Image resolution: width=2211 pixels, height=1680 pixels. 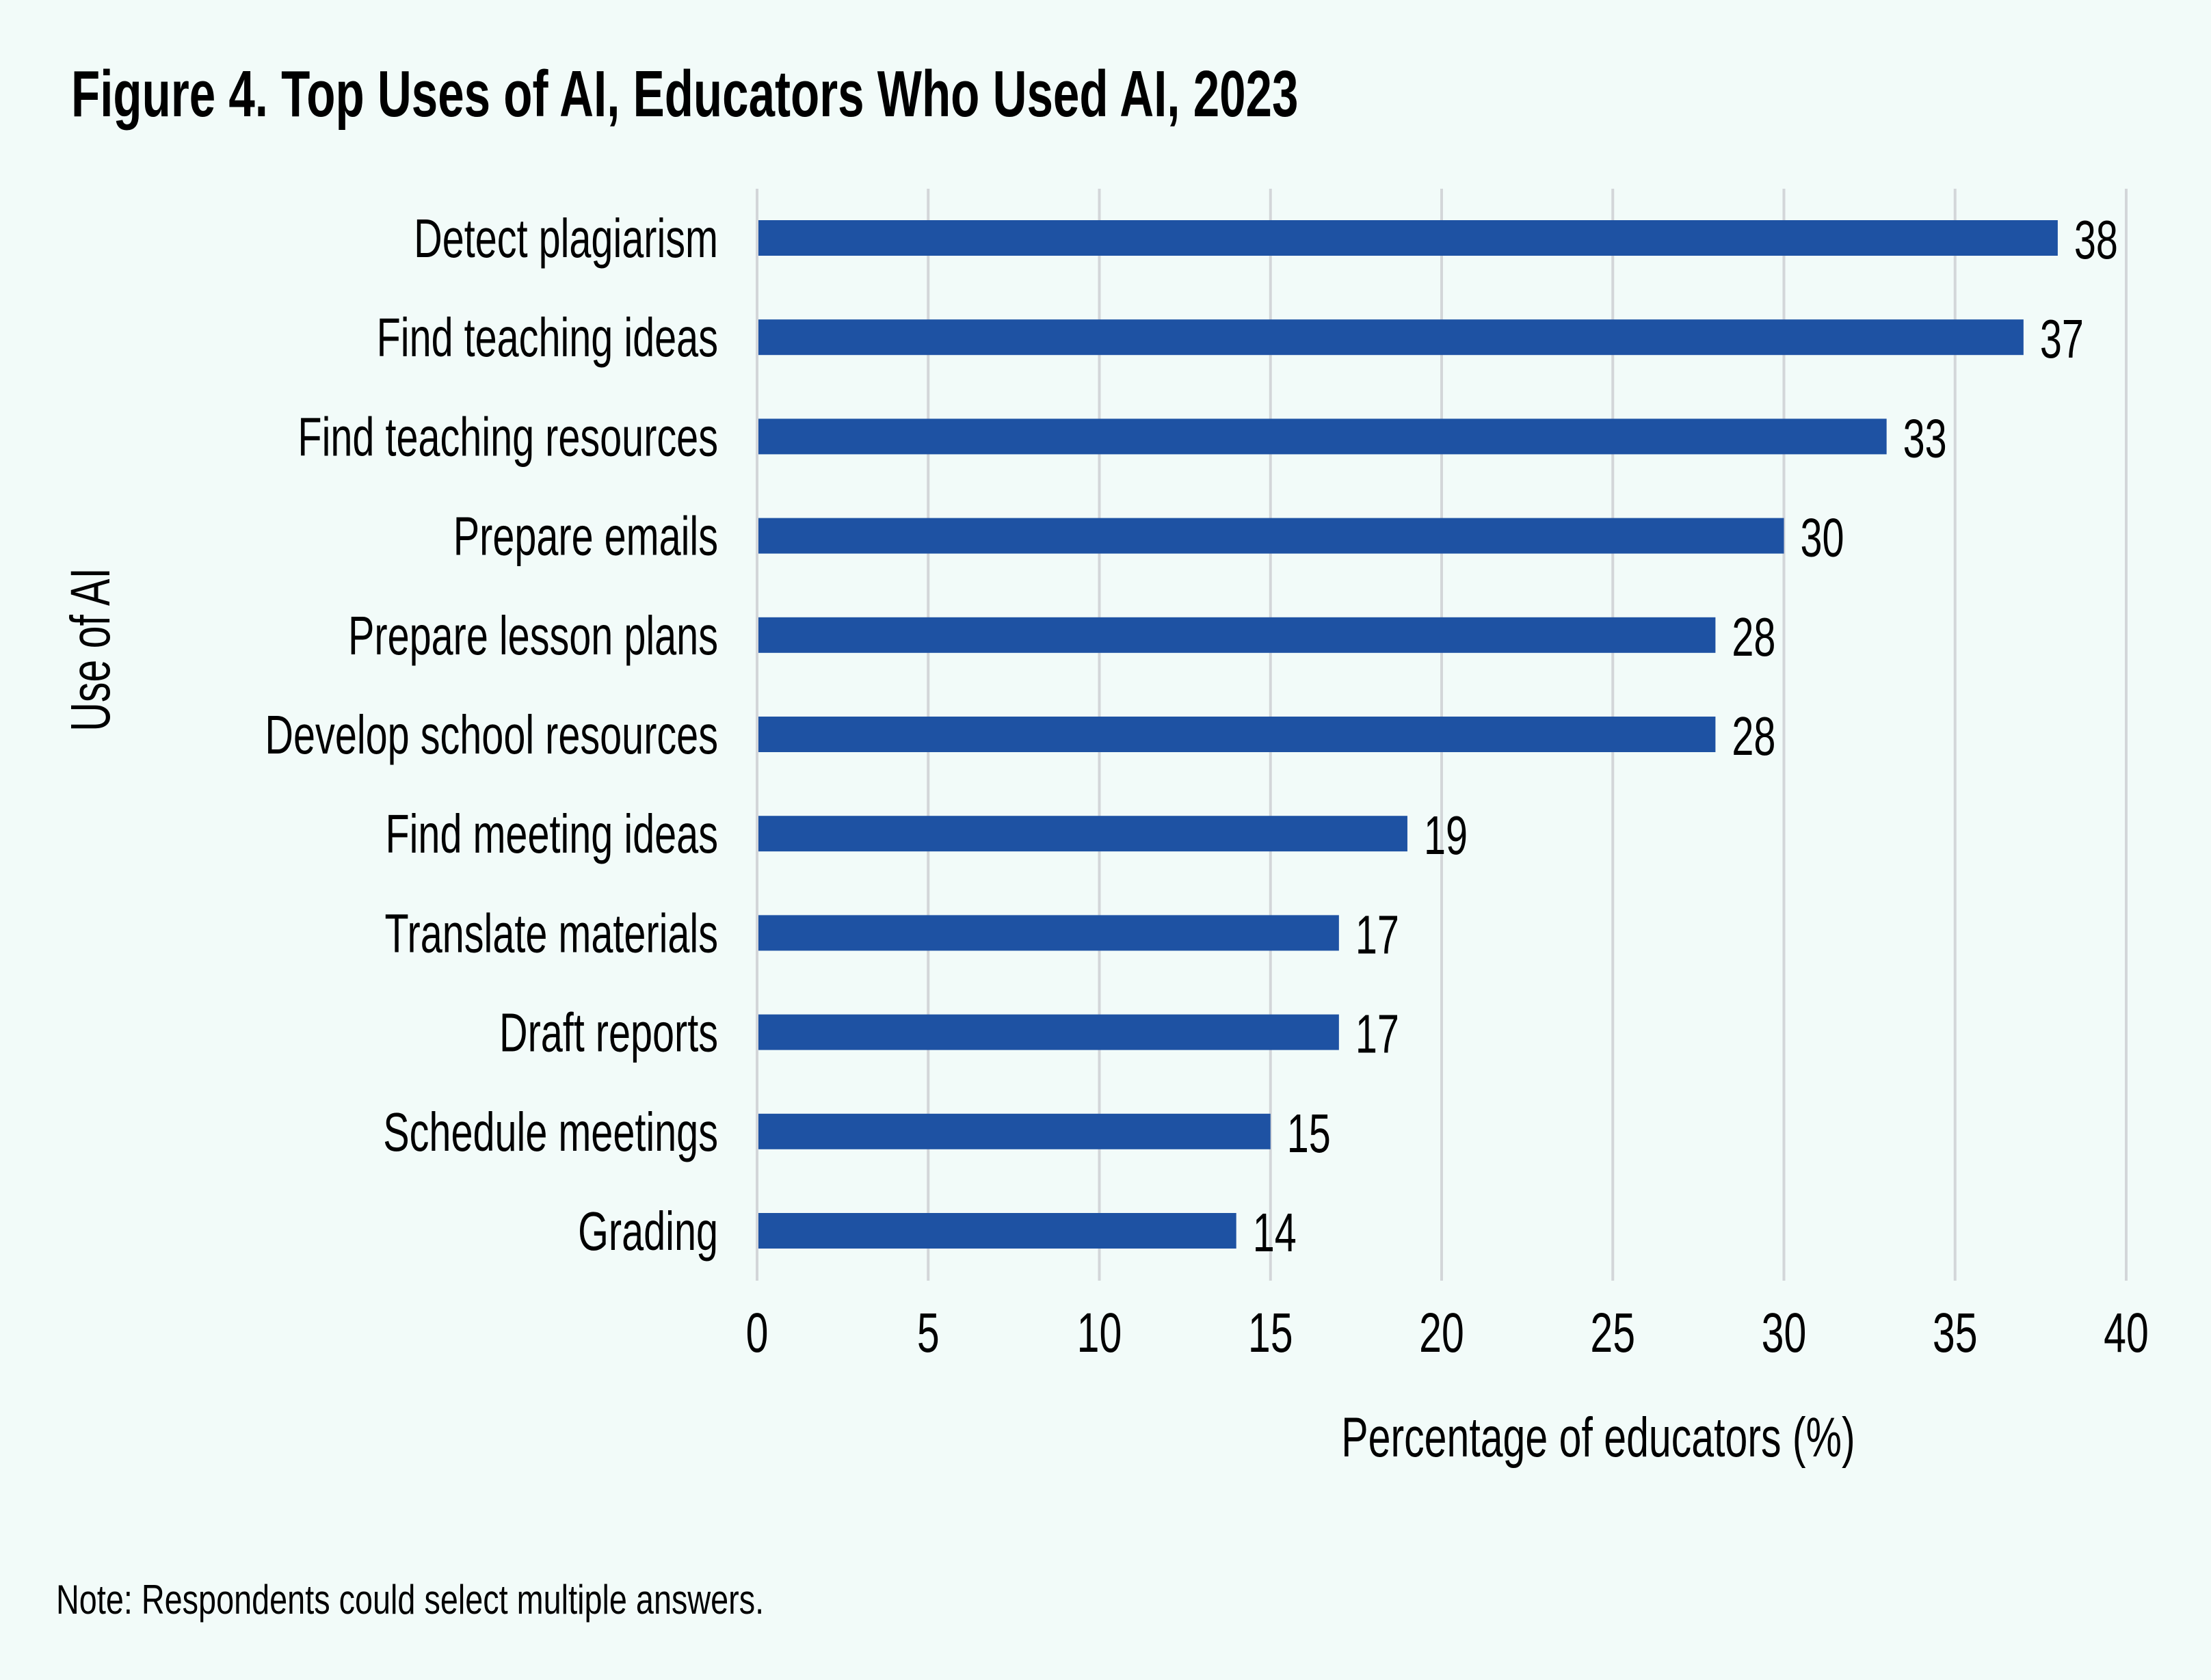 I want to click on category-label: Find meeting ideas, so click(x=551, y=834).